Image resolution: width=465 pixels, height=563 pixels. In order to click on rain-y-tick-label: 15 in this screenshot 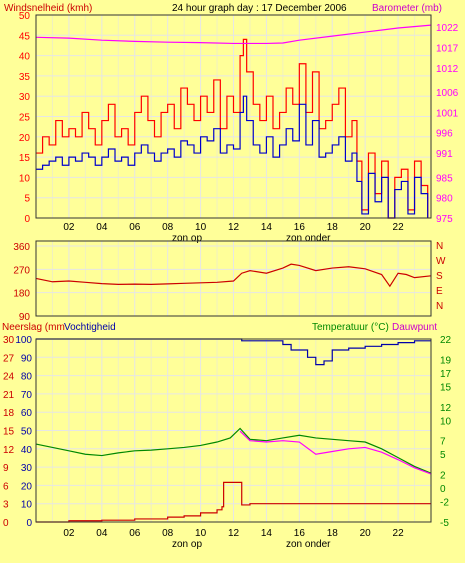, I will do `click(9, 432)`.